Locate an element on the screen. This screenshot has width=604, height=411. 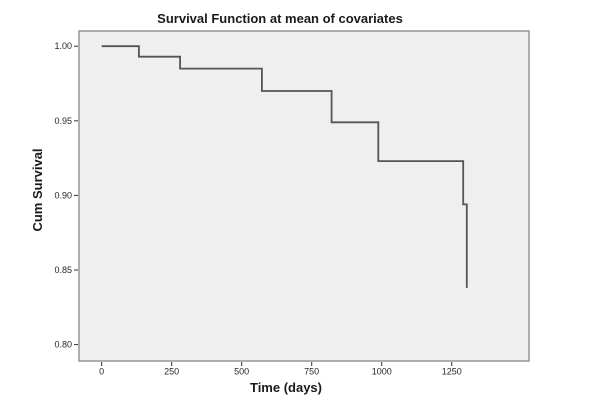
y-axis-tick-label: 1.00 is located at coordinates (63, 46).